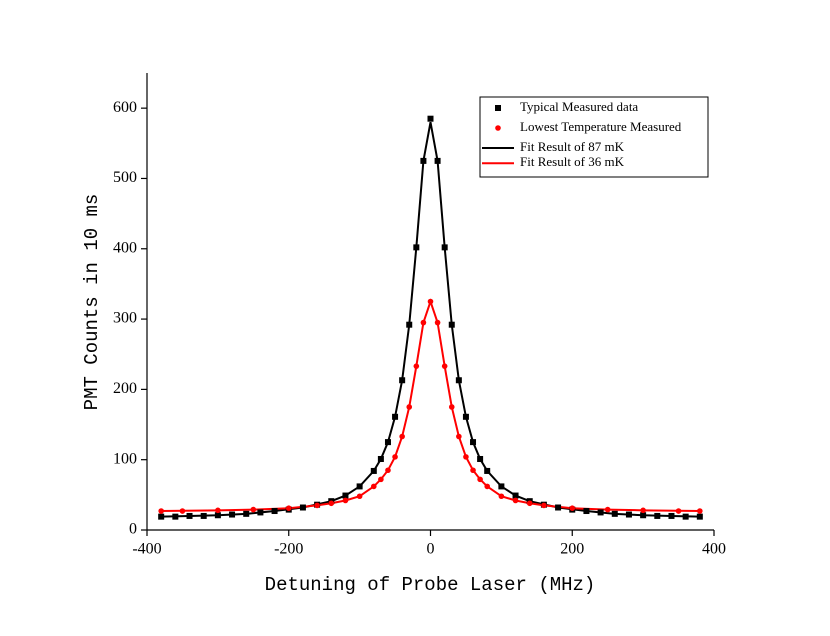  I want to click on legend-label: Fit Result of 36 mK, so click(572, 161).